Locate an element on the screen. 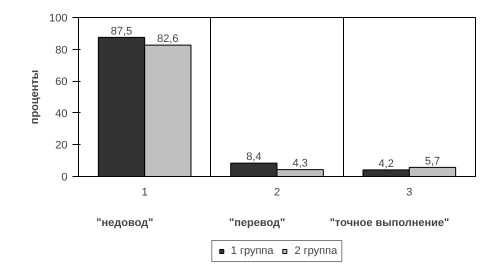 Image resolution: width=500 pixels, height=274 pixels. y-tick-label: 0 is located at coordinates (64, 178).